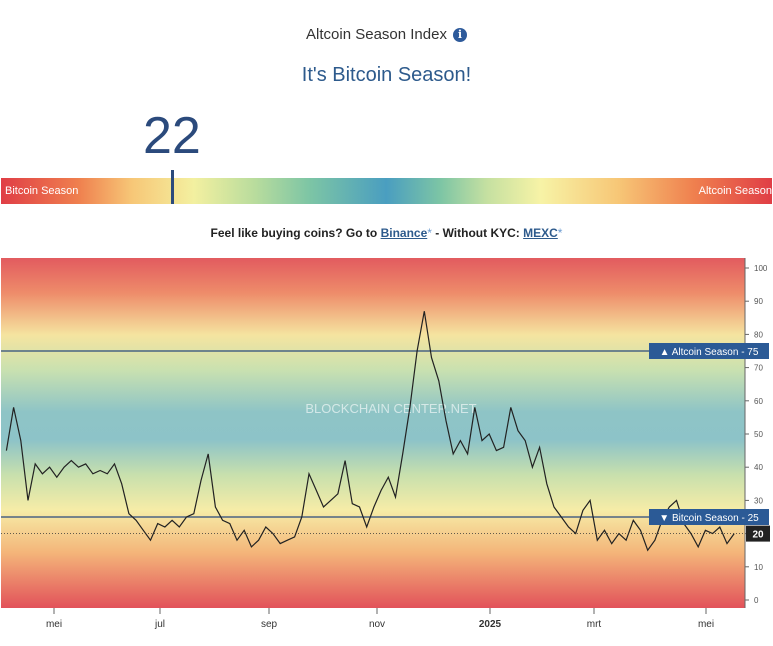 The width and height of the screenshot is (773, 646). I want to click on promo-middle: - Without KYC:, so click(477, 233).